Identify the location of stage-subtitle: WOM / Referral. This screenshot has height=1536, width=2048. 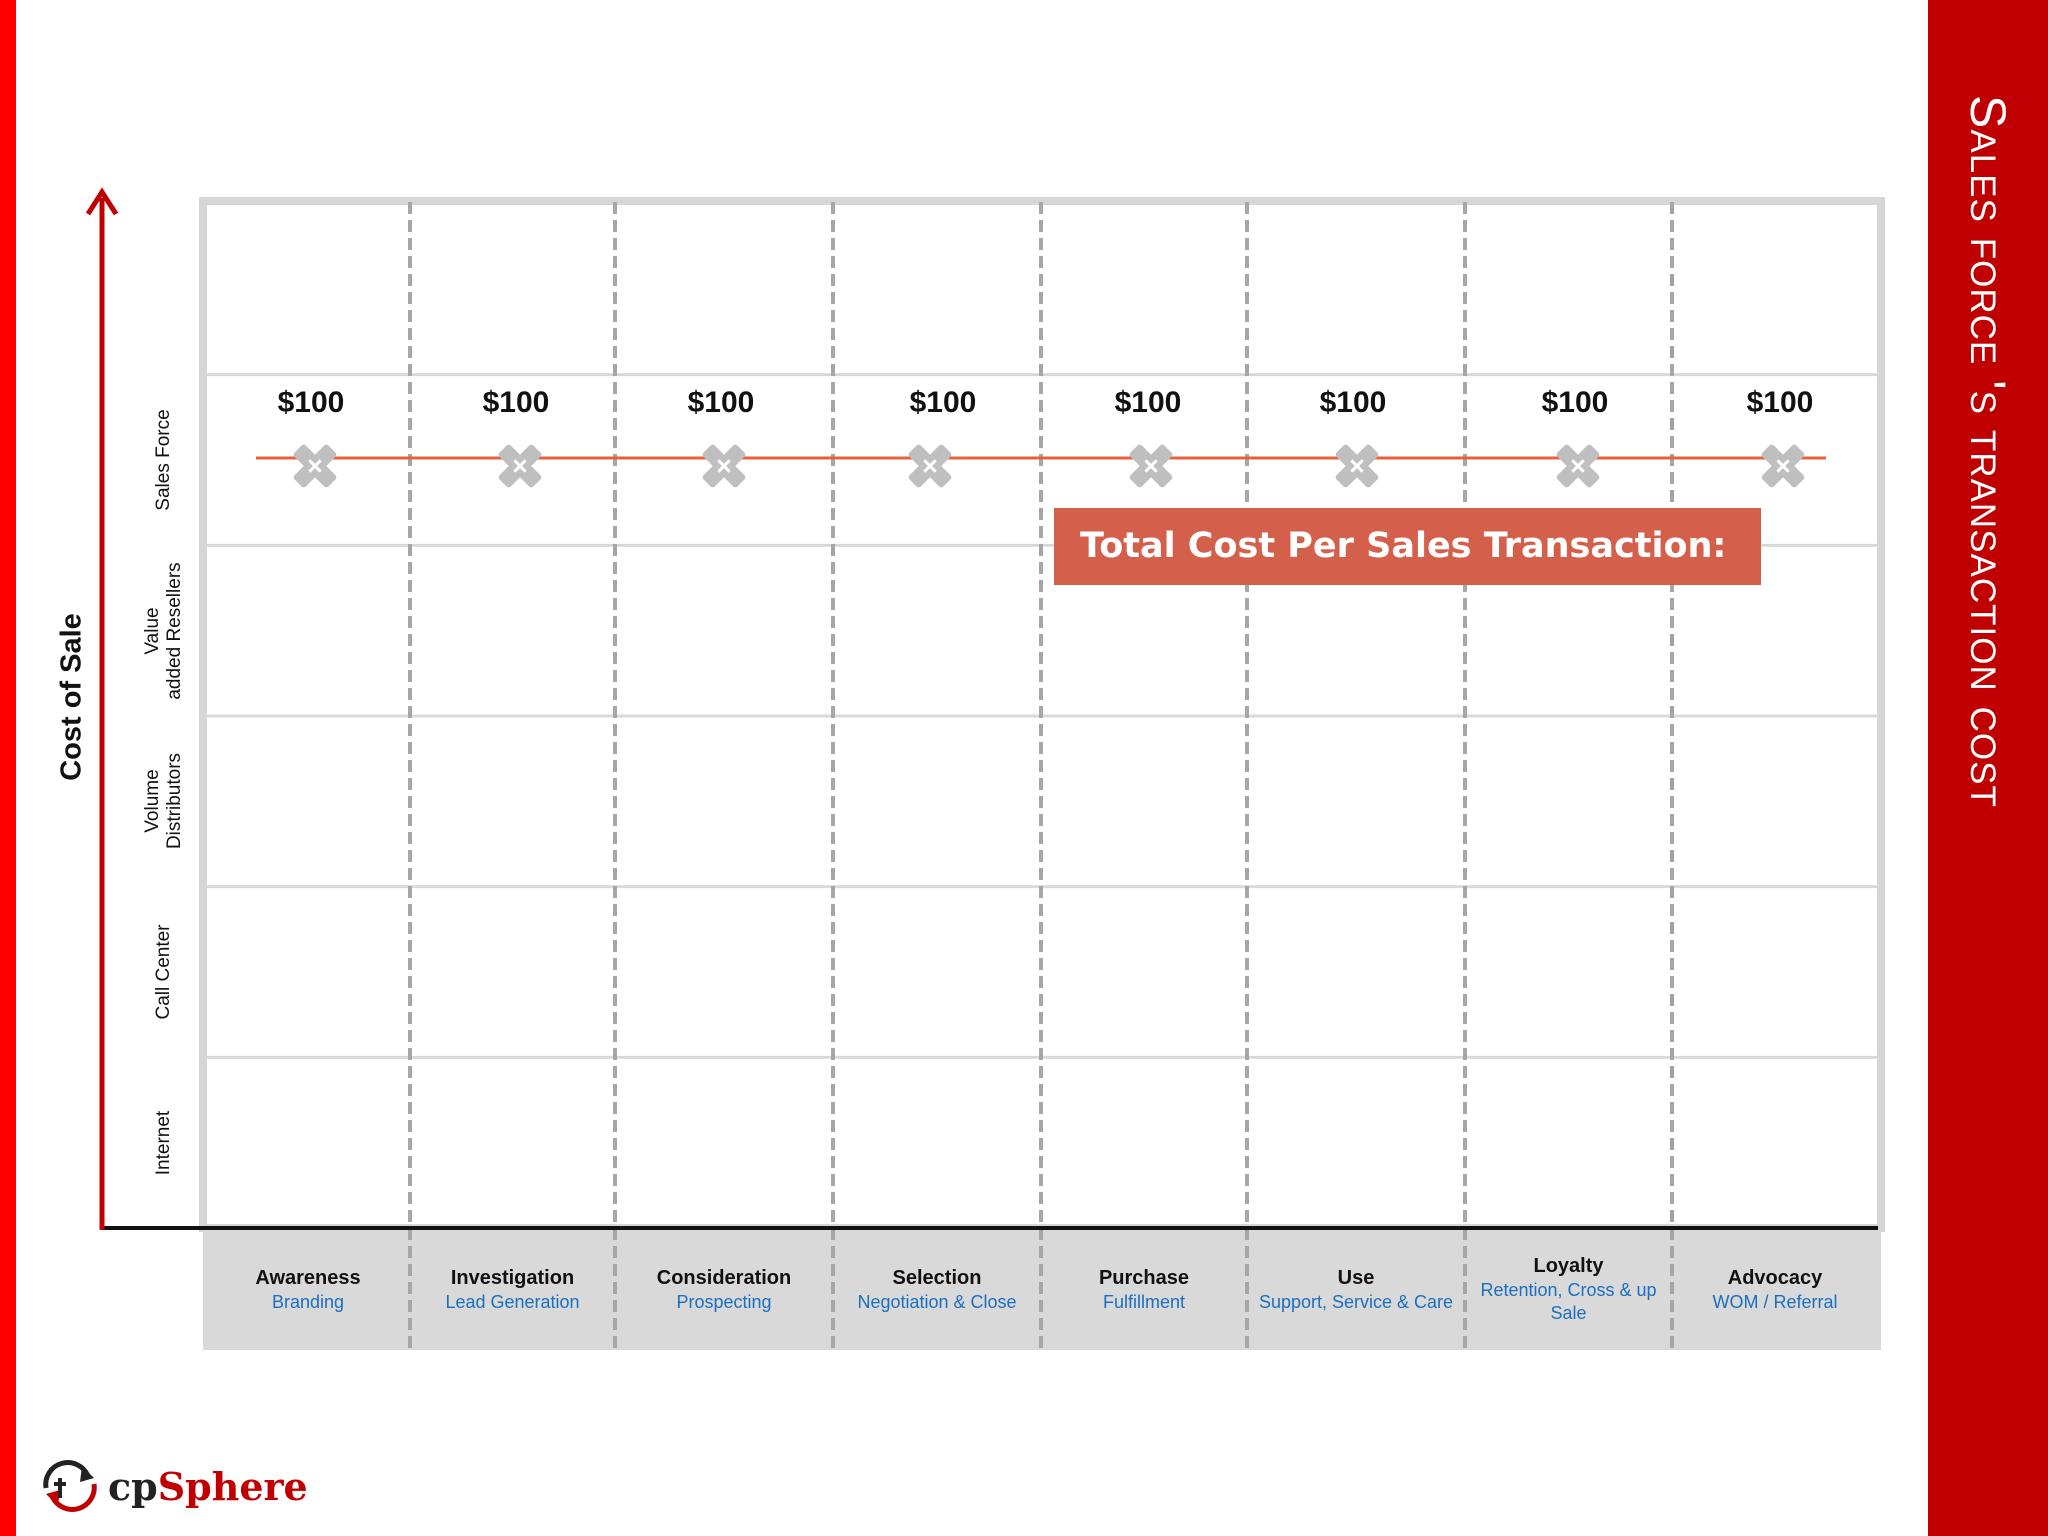
(1775, 1301).